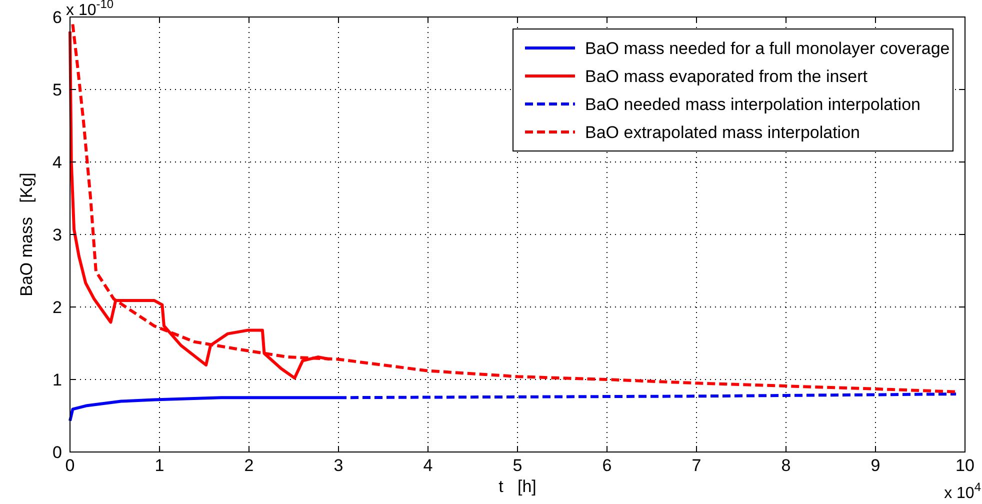  What do you see at coordinates (57, 90) in the screenshot?
I see `y-tick-label: 5` at bounding box center [57, 90].